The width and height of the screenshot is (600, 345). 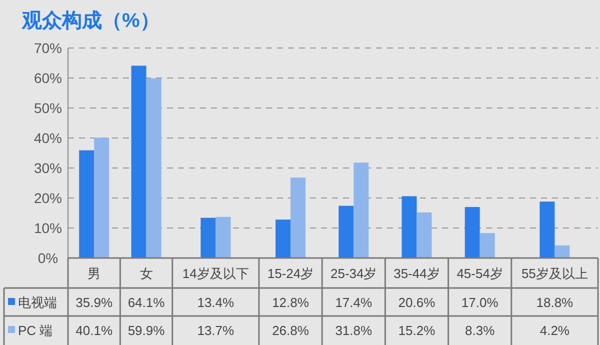 What do you see at coordinates (216, 302) in the screenshot?
I see `data-label: 13.4%` at bounding box center [216, 302].